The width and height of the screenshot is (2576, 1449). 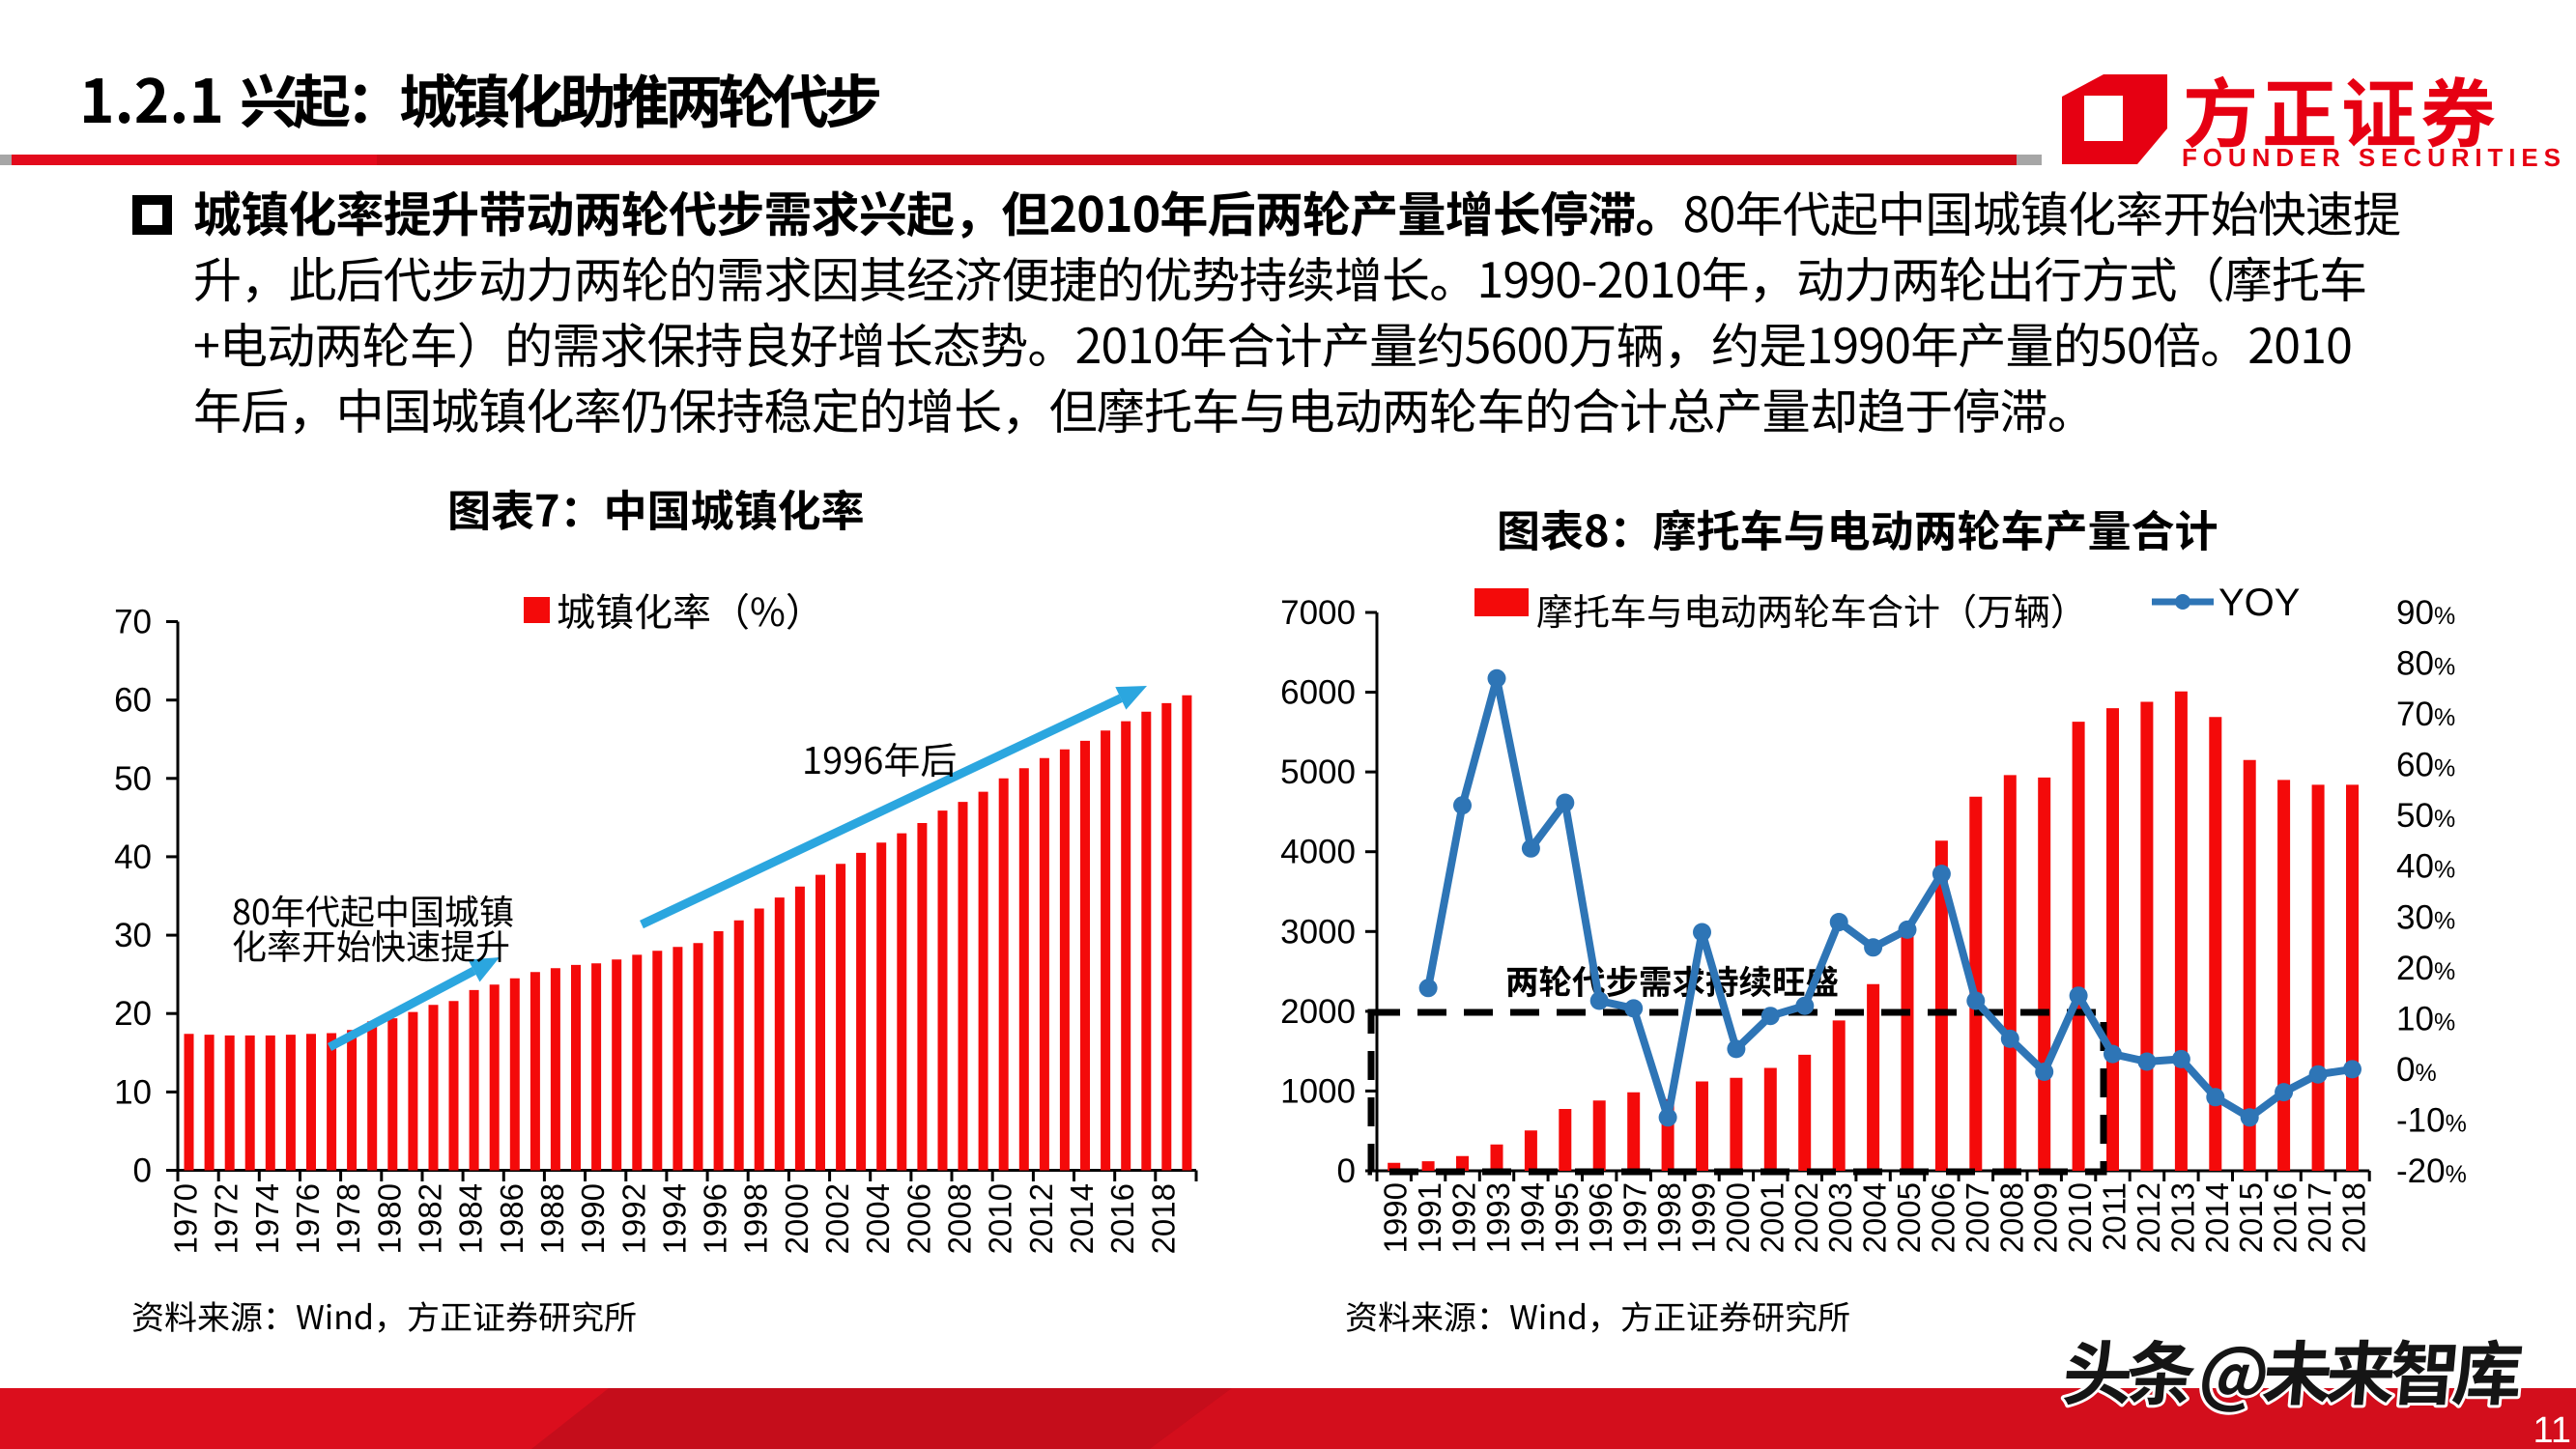 What do you see at coordinates (2425, 1018) in the screenshot?
I see `svg-text: 10%` at bounding box center [2425, 1018].